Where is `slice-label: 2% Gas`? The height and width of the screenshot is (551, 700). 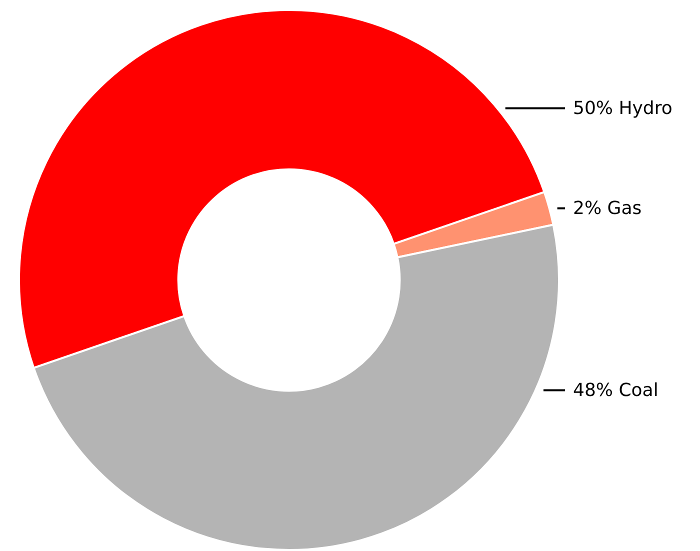 slice-label: 2% Gas is located at coordinates (607, 208).